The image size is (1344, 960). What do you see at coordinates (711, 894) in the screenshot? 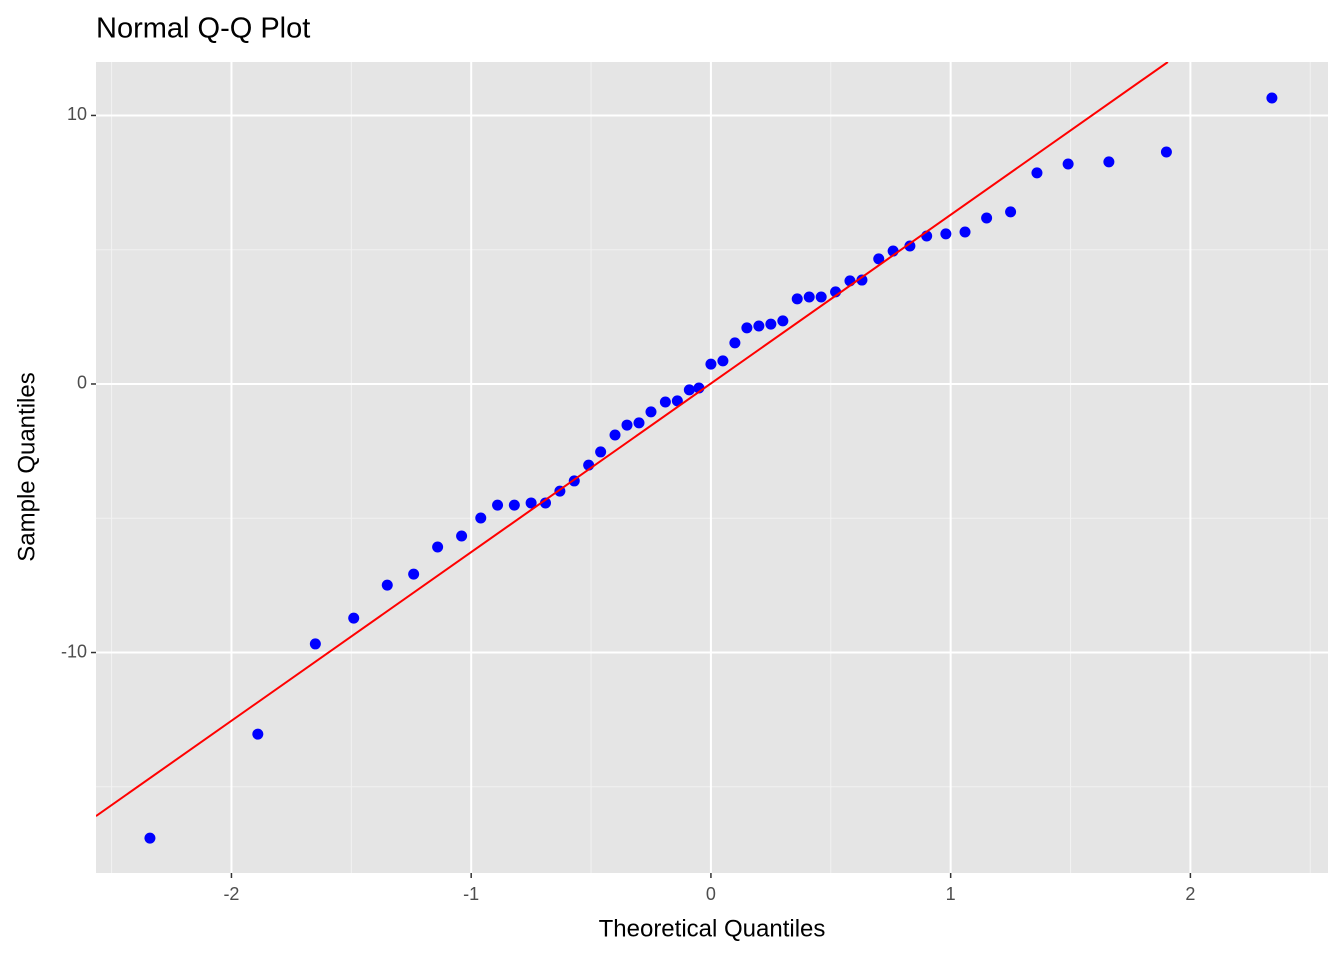
I see `x-tick-label: 0` at bounding box center [711, 894].